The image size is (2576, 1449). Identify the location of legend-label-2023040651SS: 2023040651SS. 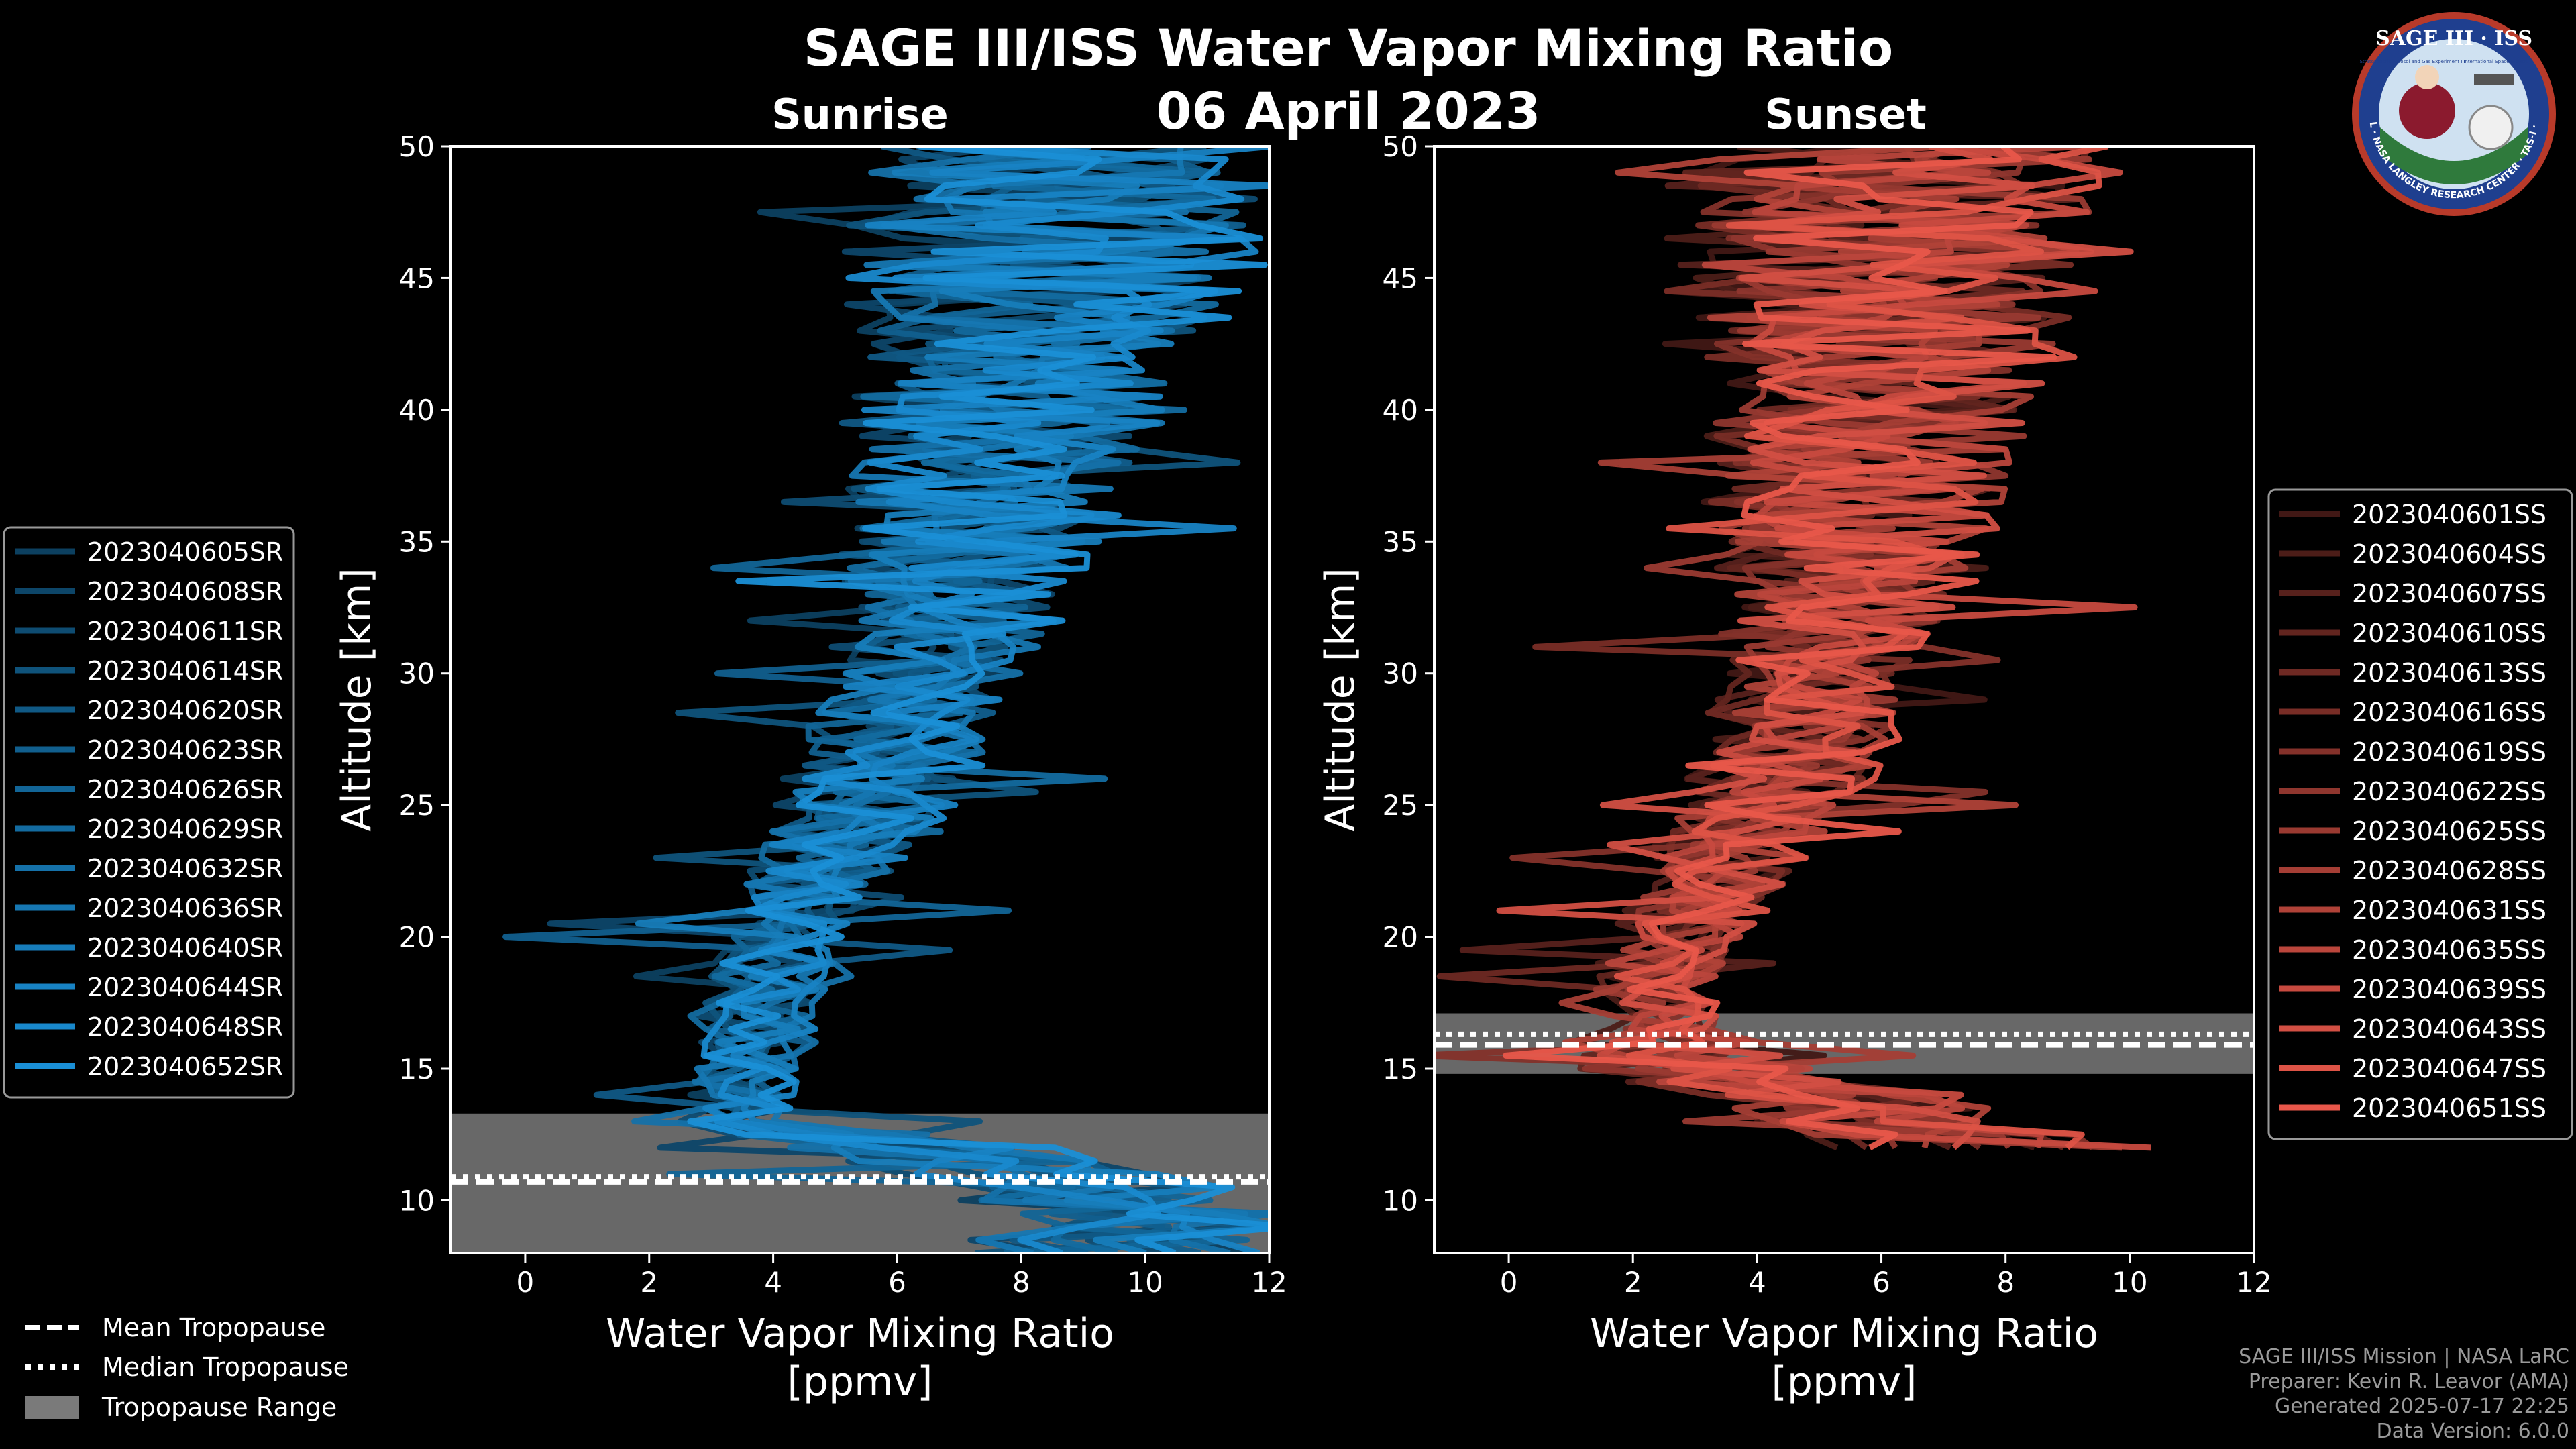
(2449, 1108).